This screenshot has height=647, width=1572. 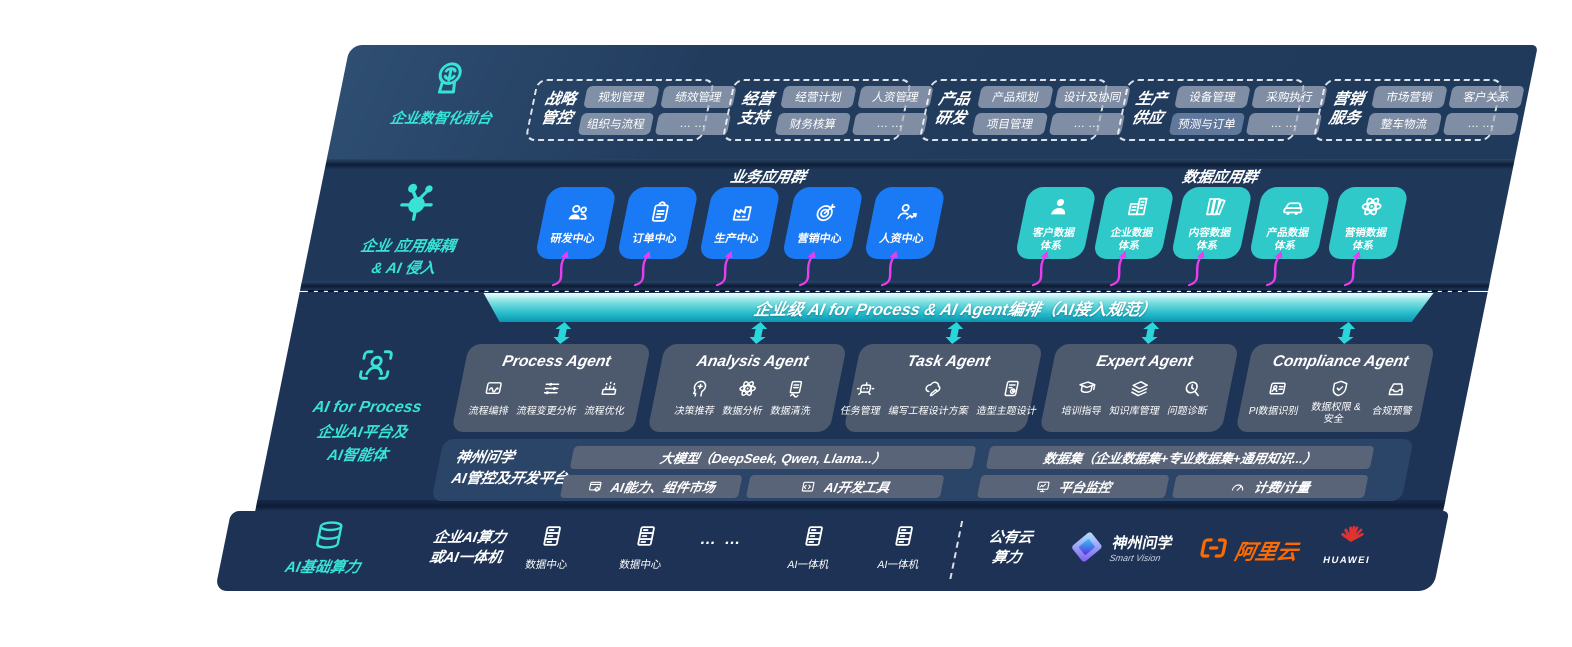 What do you see at coordinates (1131, 239) in the screenshot?
I see `data-app-box-label: 企业数据 体系` at bounding box center [1131, 239].